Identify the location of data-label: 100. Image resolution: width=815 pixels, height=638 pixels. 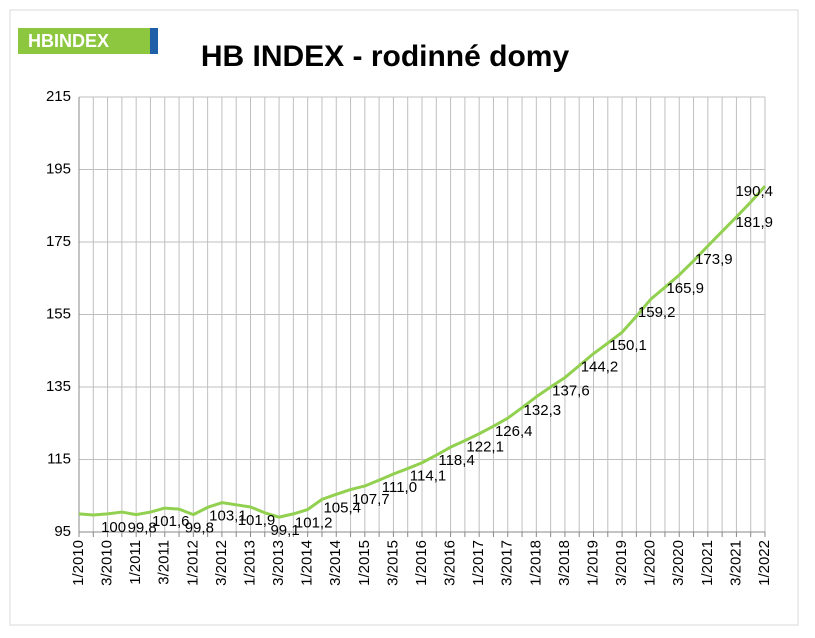
(113, 527).